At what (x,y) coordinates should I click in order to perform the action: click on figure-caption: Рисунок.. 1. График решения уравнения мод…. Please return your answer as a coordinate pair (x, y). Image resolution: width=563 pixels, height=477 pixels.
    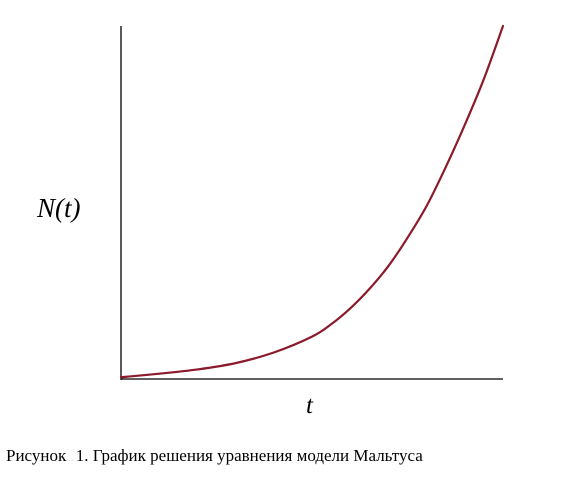
    Looking at the image, I should click on (281, 456).